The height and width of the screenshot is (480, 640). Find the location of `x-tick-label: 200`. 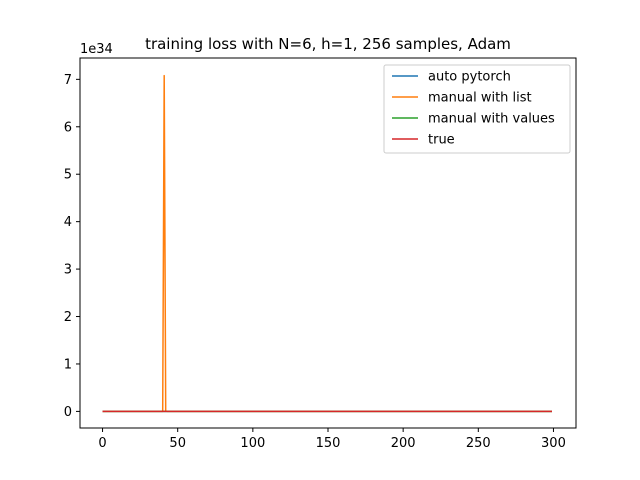

x-tick-label: 200 is located at coordinates (403, 443).